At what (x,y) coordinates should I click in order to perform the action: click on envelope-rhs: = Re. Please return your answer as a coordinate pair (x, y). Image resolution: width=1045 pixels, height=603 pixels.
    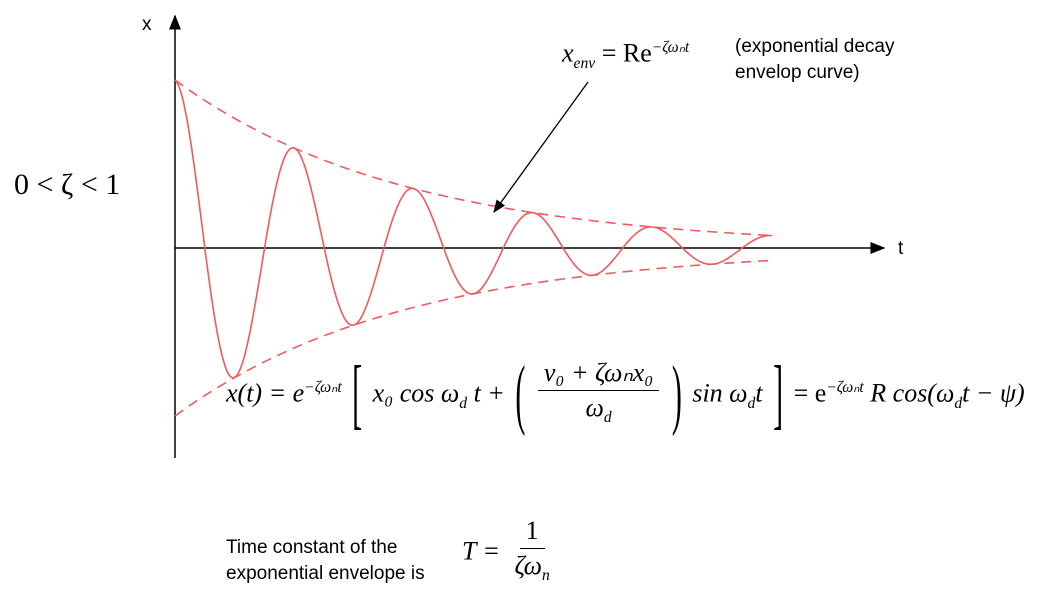
    Looking at the image, I should click on (626, 53).